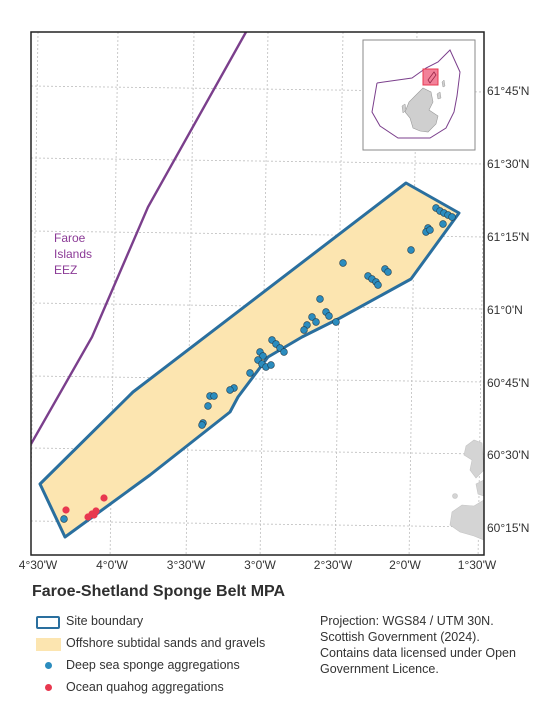  Describe the element at coordinates (112, 565) in the screenshot. I see `lon-tick-label: 4°0'W` at that location.